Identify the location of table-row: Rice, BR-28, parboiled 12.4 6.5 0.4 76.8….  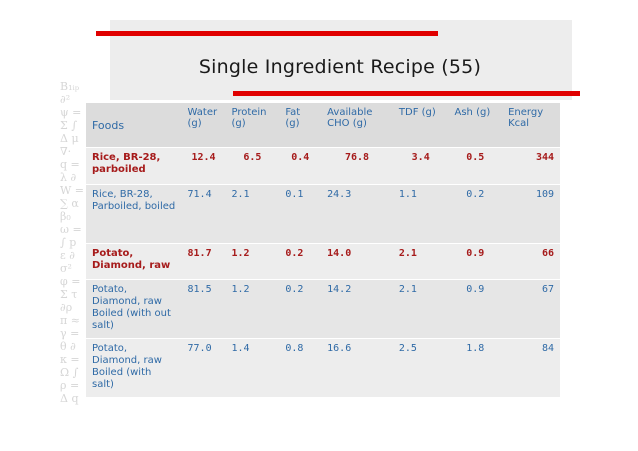
(323, 166).